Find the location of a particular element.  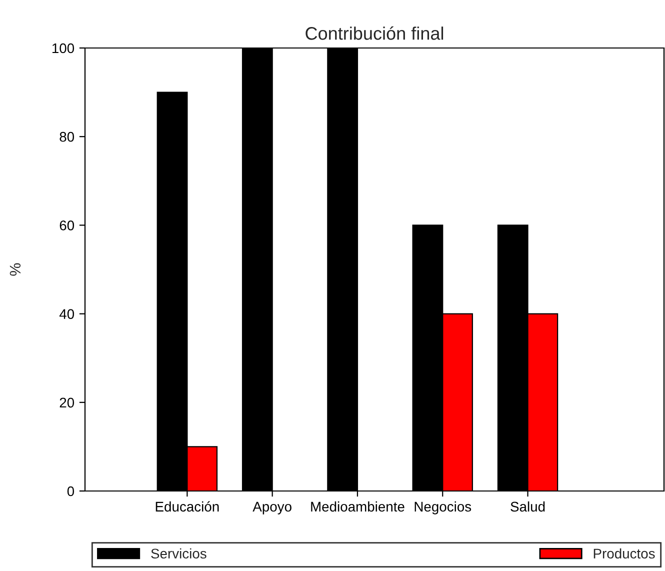

y-axis-title: % is located at coordinates (15, 269).